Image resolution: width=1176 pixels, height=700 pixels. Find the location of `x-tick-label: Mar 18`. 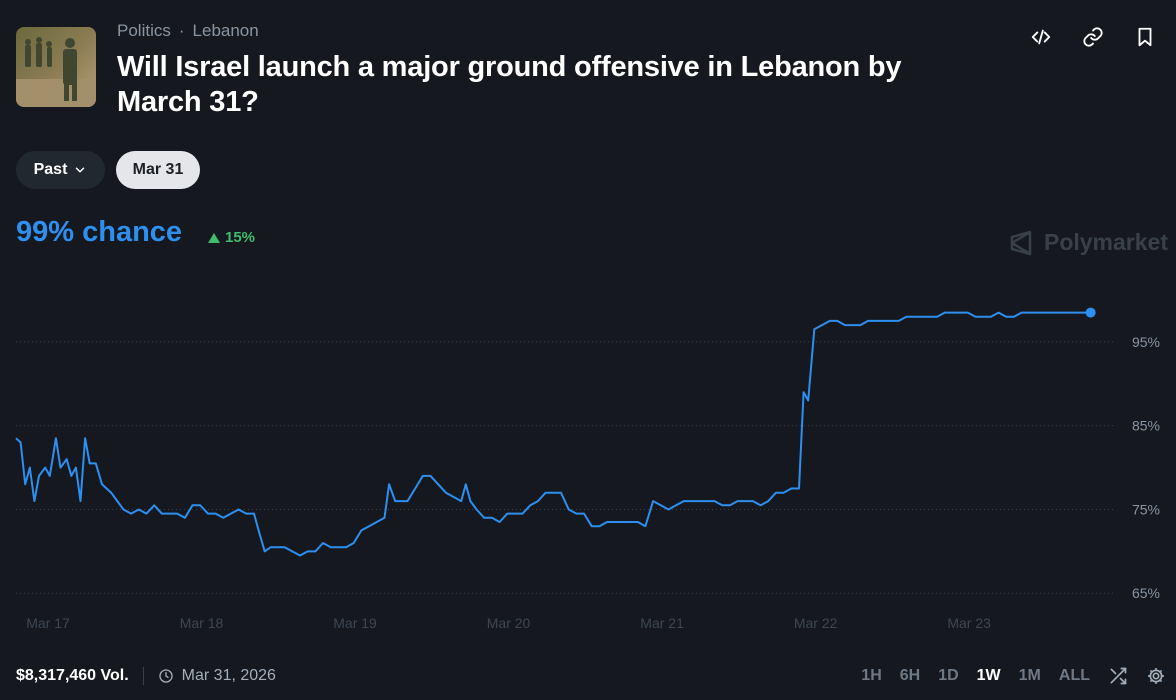

x-tick-label: Mar 18 is located at coordinates (202, 623).